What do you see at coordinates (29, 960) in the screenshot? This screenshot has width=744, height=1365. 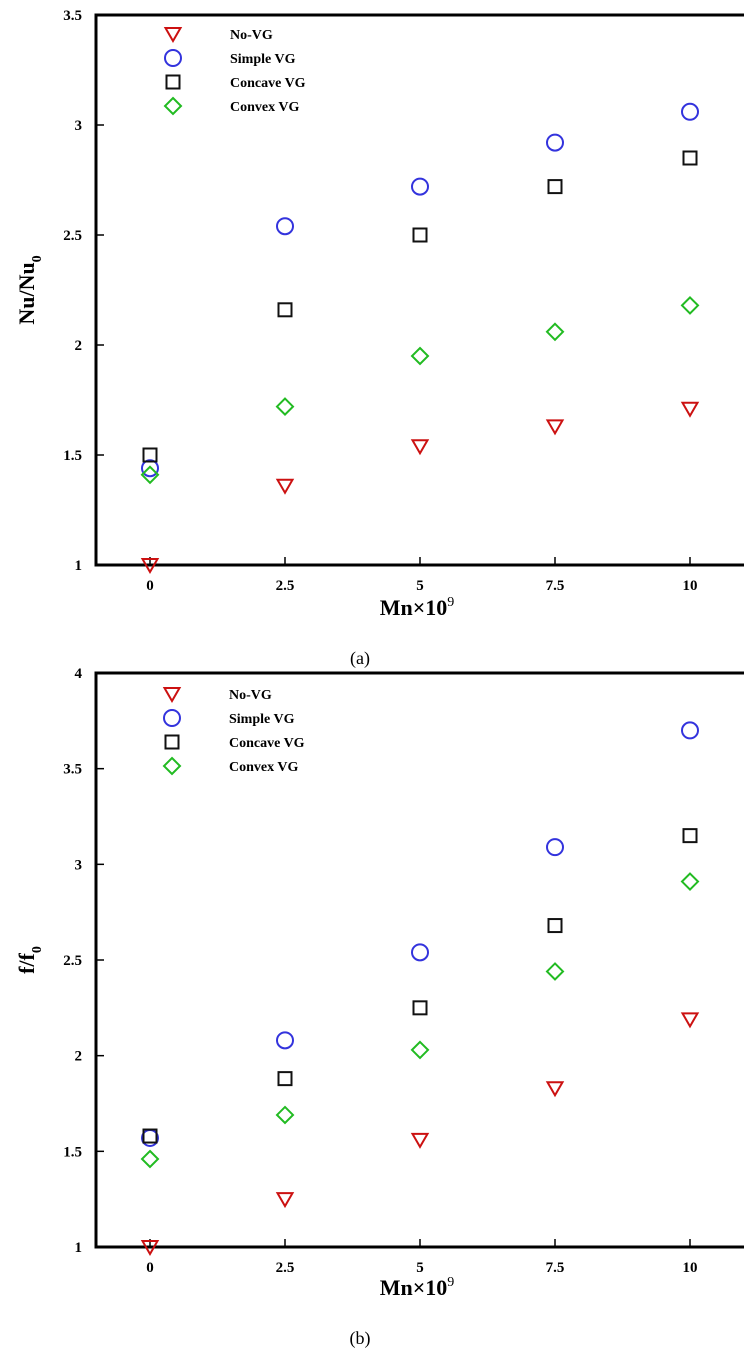 I see `y-axis-title: f/f0` at bounding box center [29, 960].